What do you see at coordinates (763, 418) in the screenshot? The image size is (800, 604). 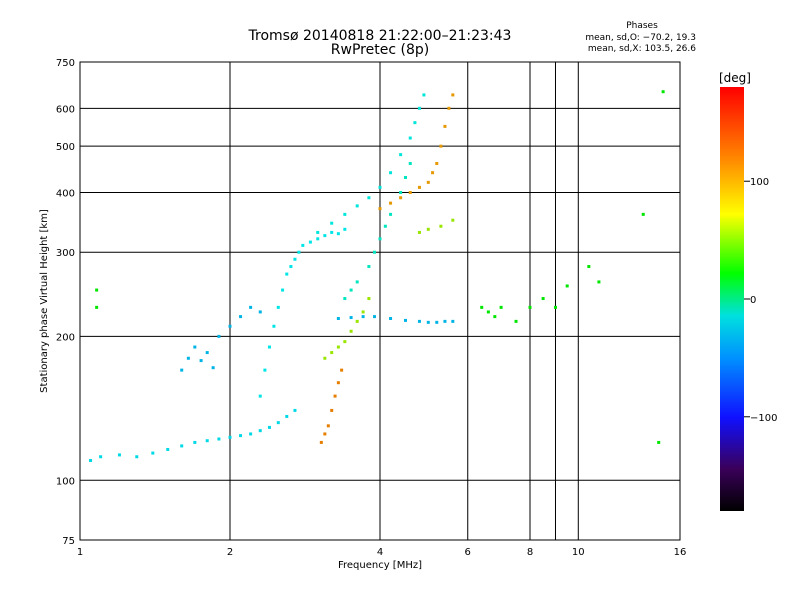 I see `colorbar-tick-label-2: −100` at bounding box center [763, 418].